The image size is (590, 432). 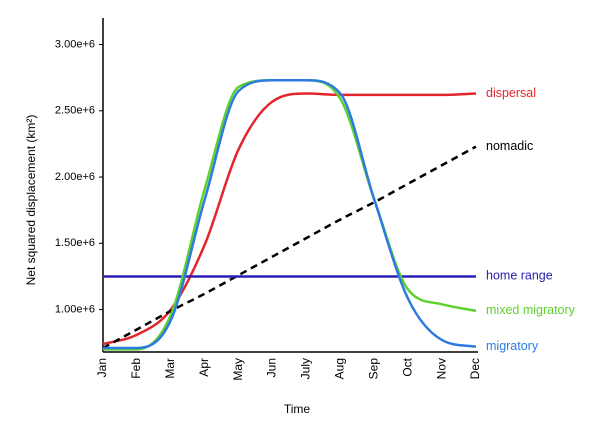 What do you see at coordinates (407, 366) in the screenshot?
I see `x-tick-label: Oct` at bounding box center [407, 366].